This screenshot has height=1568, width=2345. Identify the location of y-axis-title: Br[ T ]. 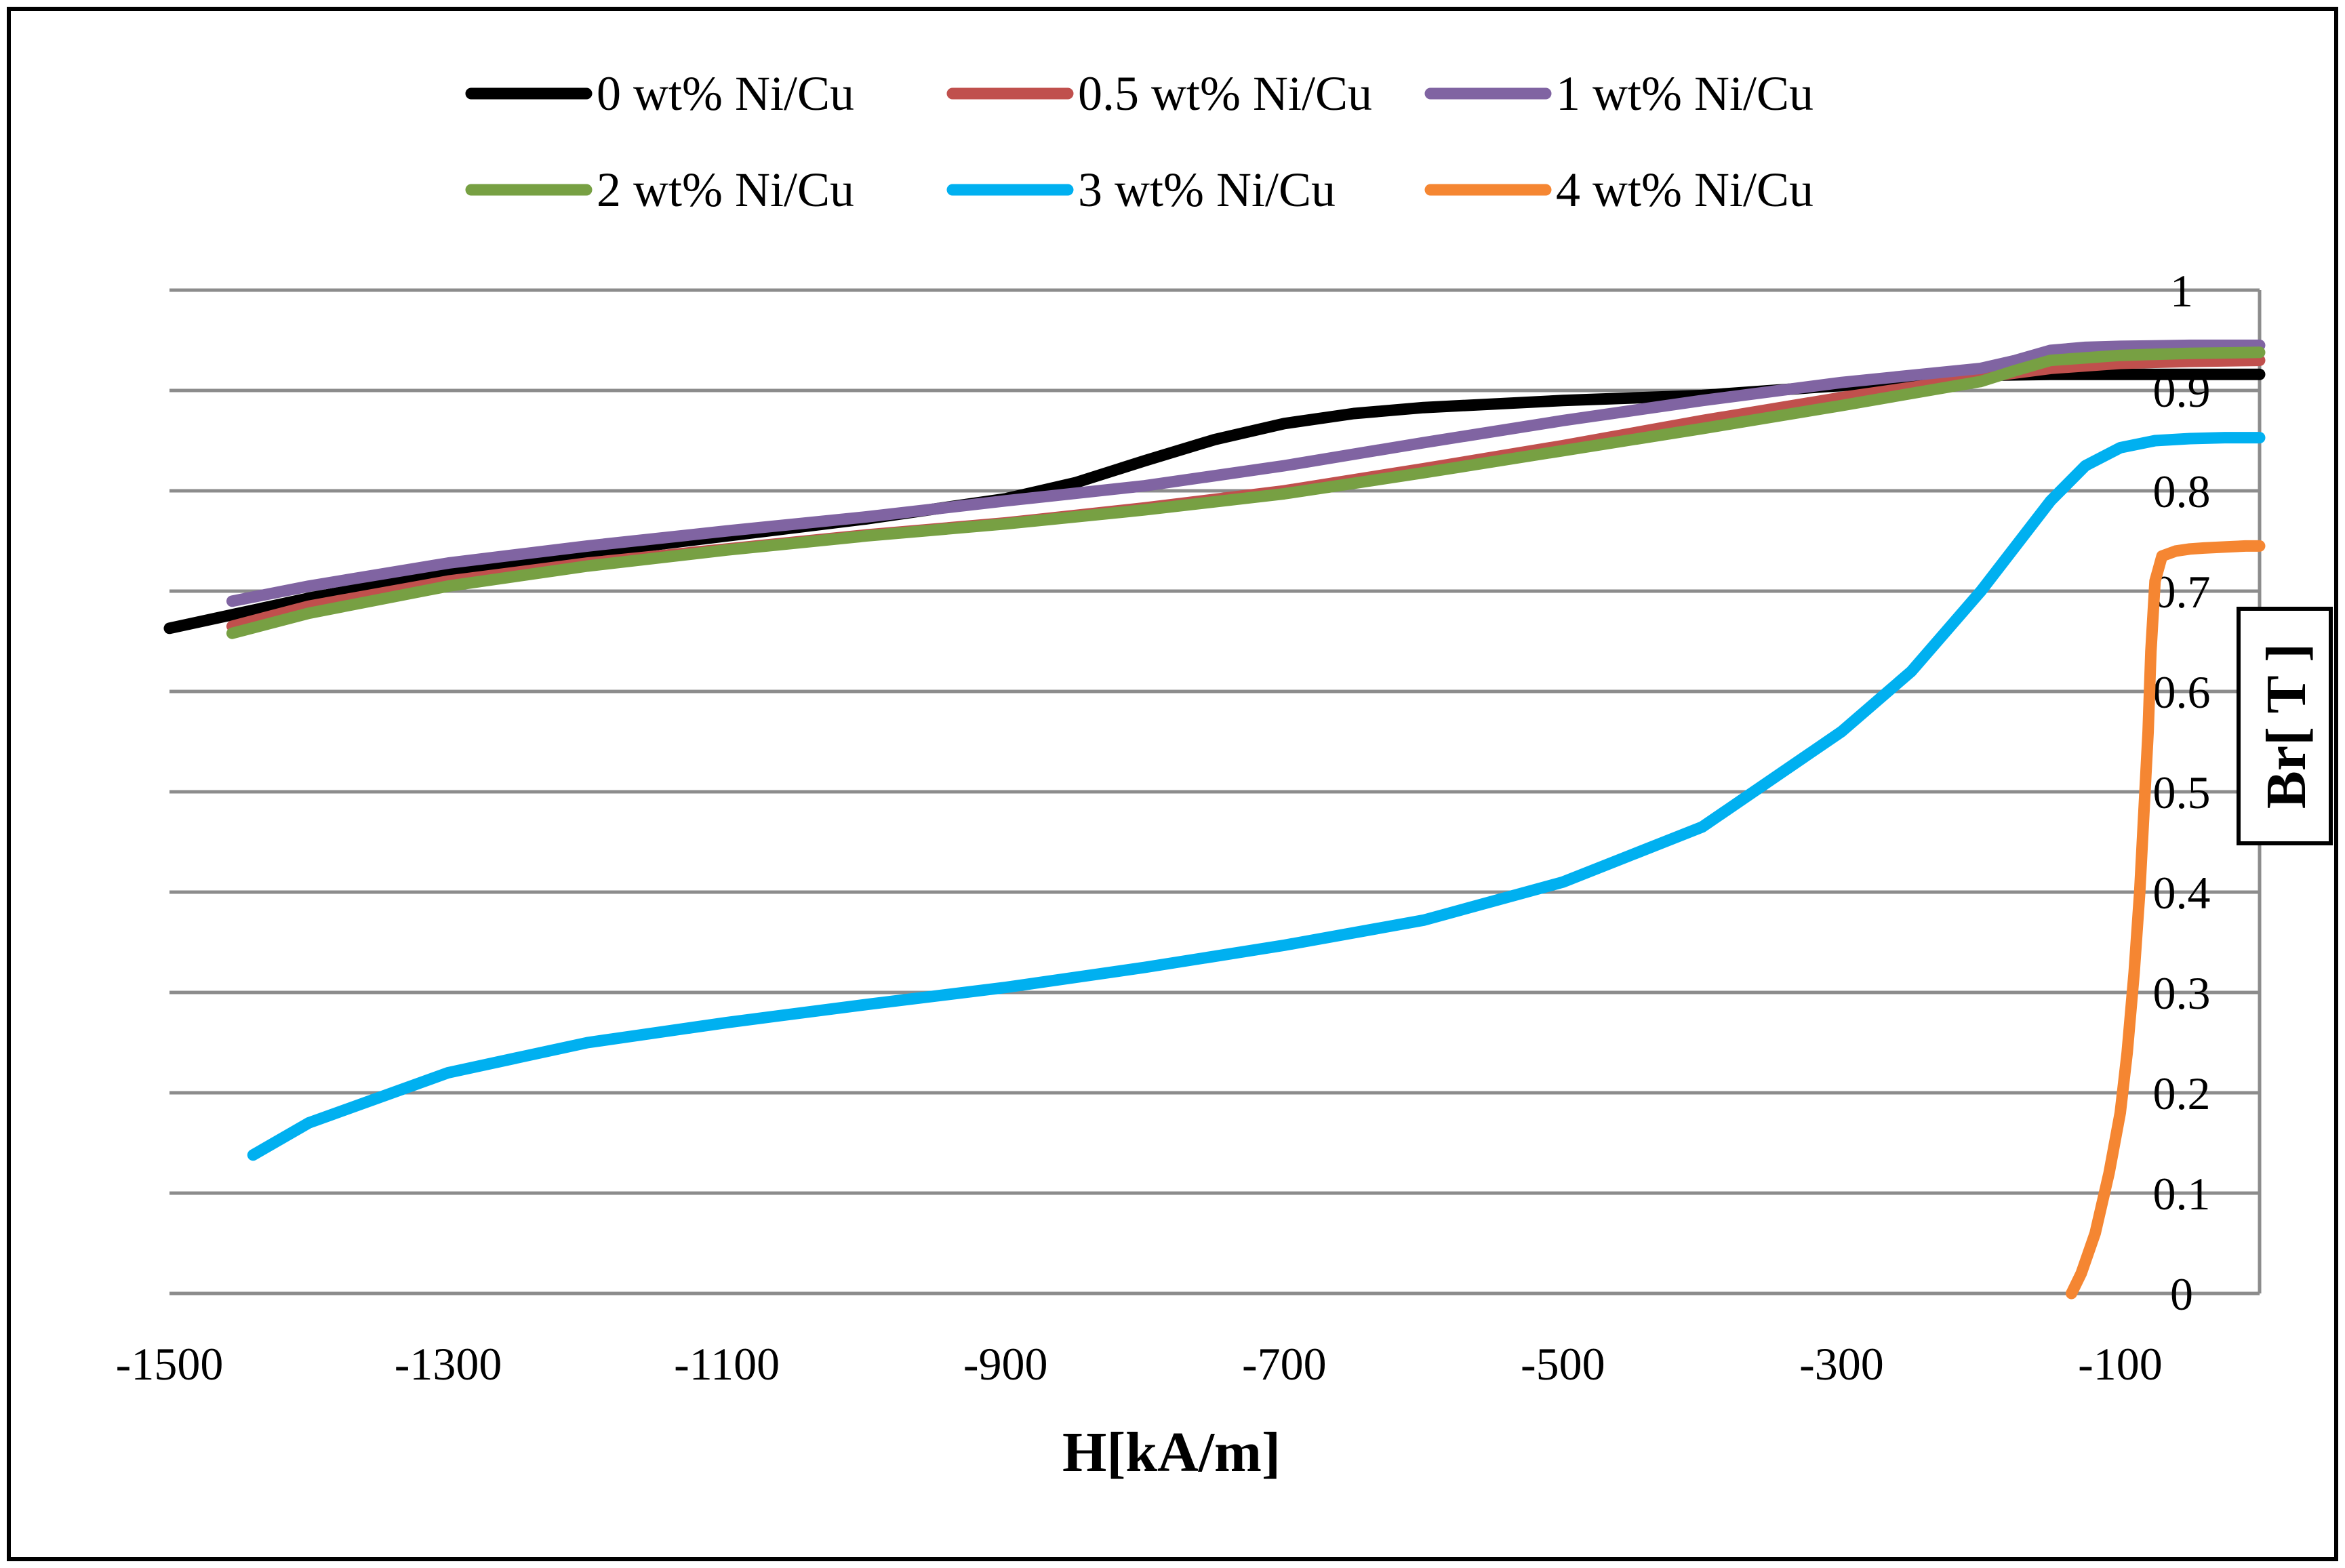
(2286, 726).